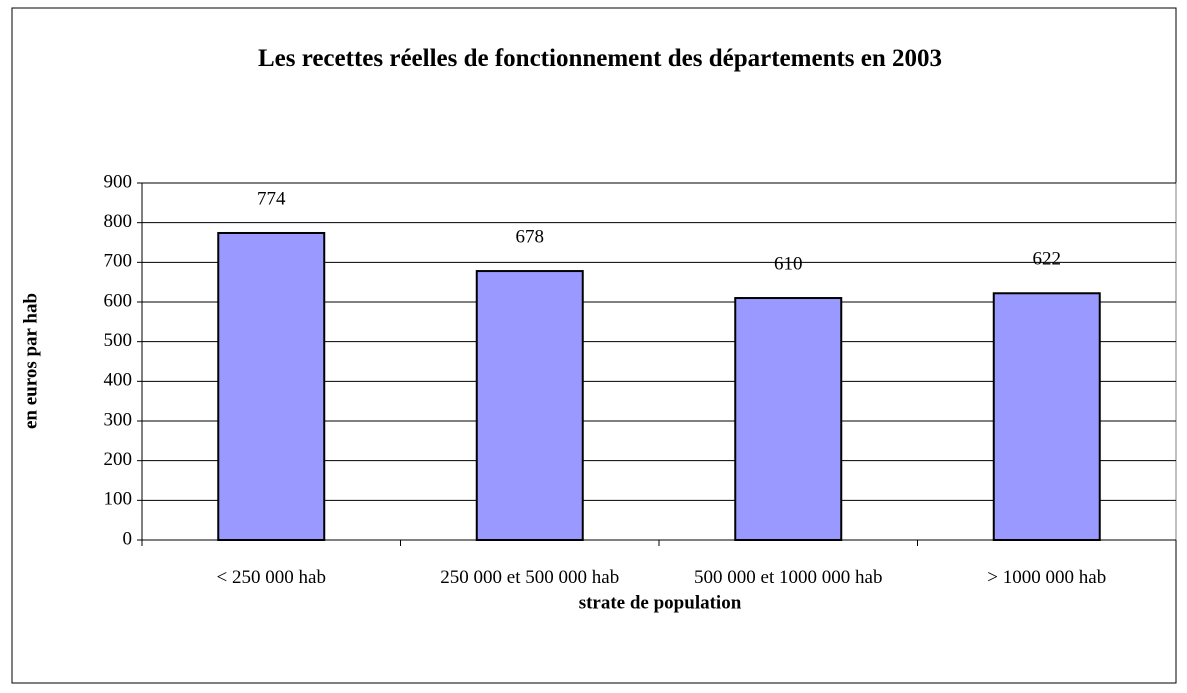 The width and height of the screenshot is (1187, 693). I want to click on y-tick-label: 0, so click(128, 538).